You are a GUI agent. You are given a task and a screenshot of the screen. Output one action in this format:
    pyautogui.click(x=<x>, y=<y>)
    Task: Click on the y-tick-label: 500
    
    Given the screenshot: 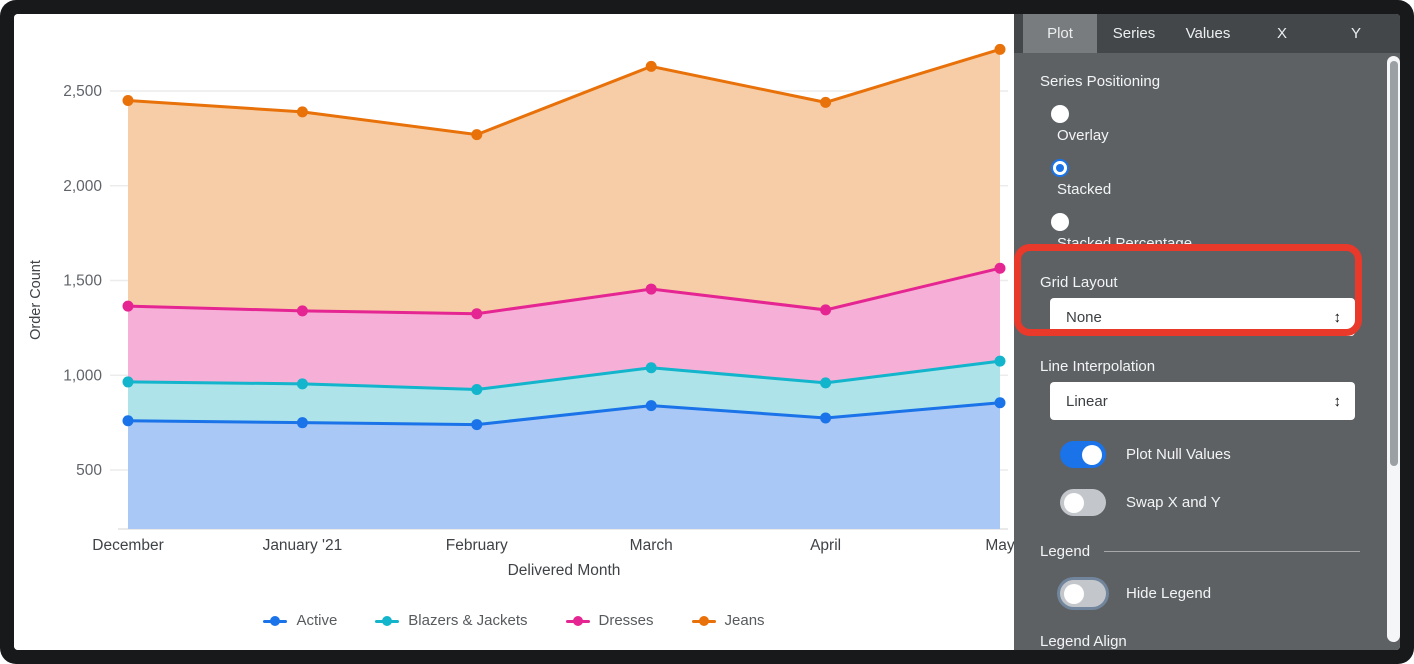 What is the action you would take?
    pyautogui.click(x=89, y=470)
    